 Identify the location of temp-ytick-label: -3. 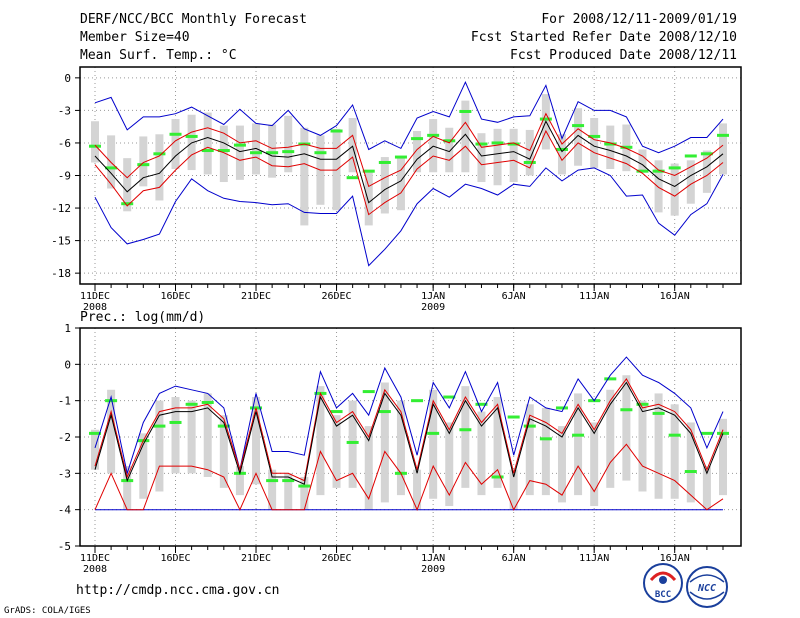
(64, 110).